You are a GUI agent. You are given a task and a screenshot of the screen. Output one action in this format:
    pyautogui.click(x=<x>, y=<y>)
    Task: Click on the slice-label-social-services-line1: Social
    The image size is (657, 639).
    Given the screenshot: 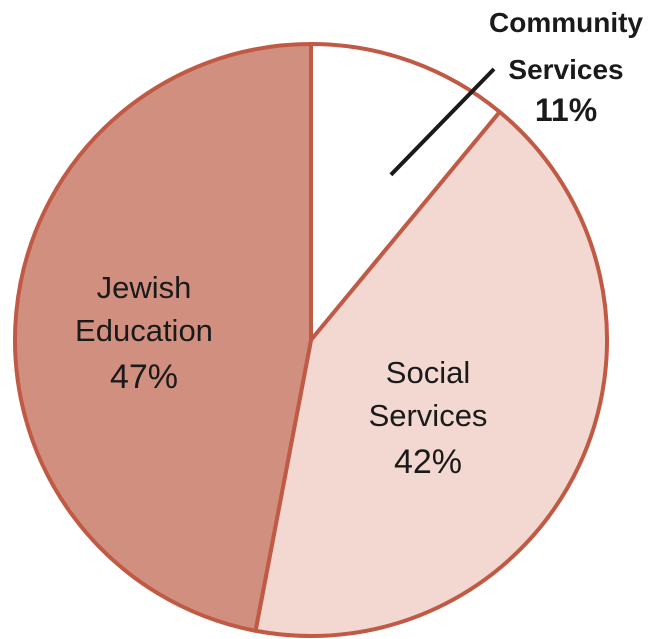 What is the action you would take?
    pyautogui.click(x=428, y=372)
    